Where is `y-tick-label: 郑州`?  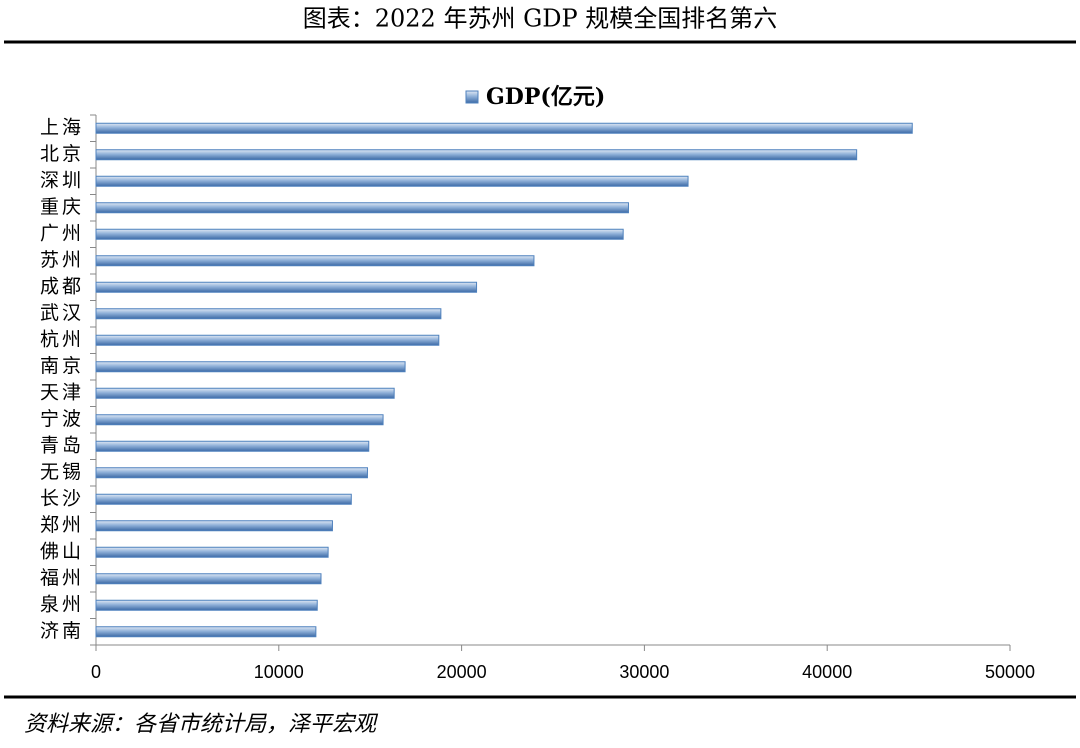
y-tick-label: 郑州 is located at coordinates (62, 525).